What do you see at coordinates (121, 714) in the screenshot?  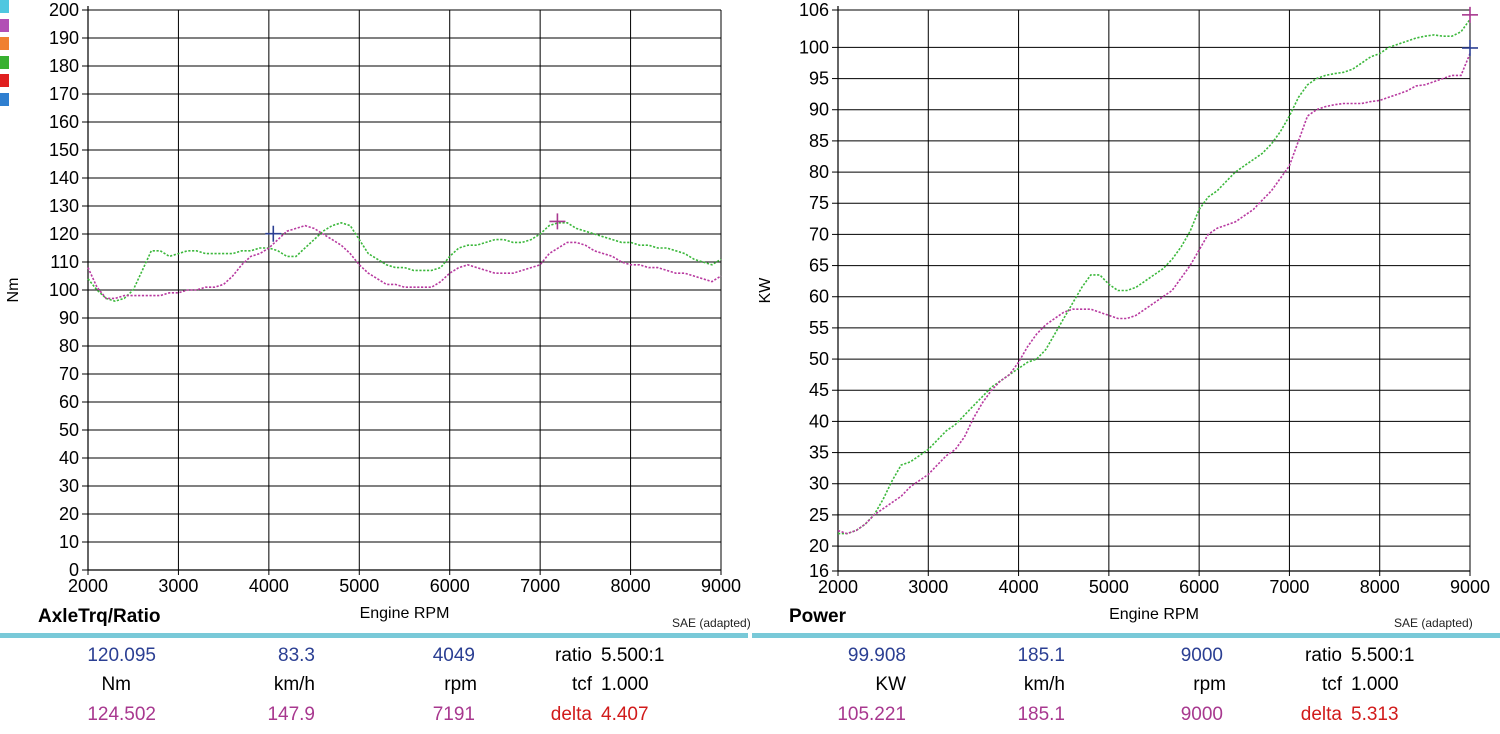 I see `left-cursor2-torque: 124.502` at bounding box center [121, 714].